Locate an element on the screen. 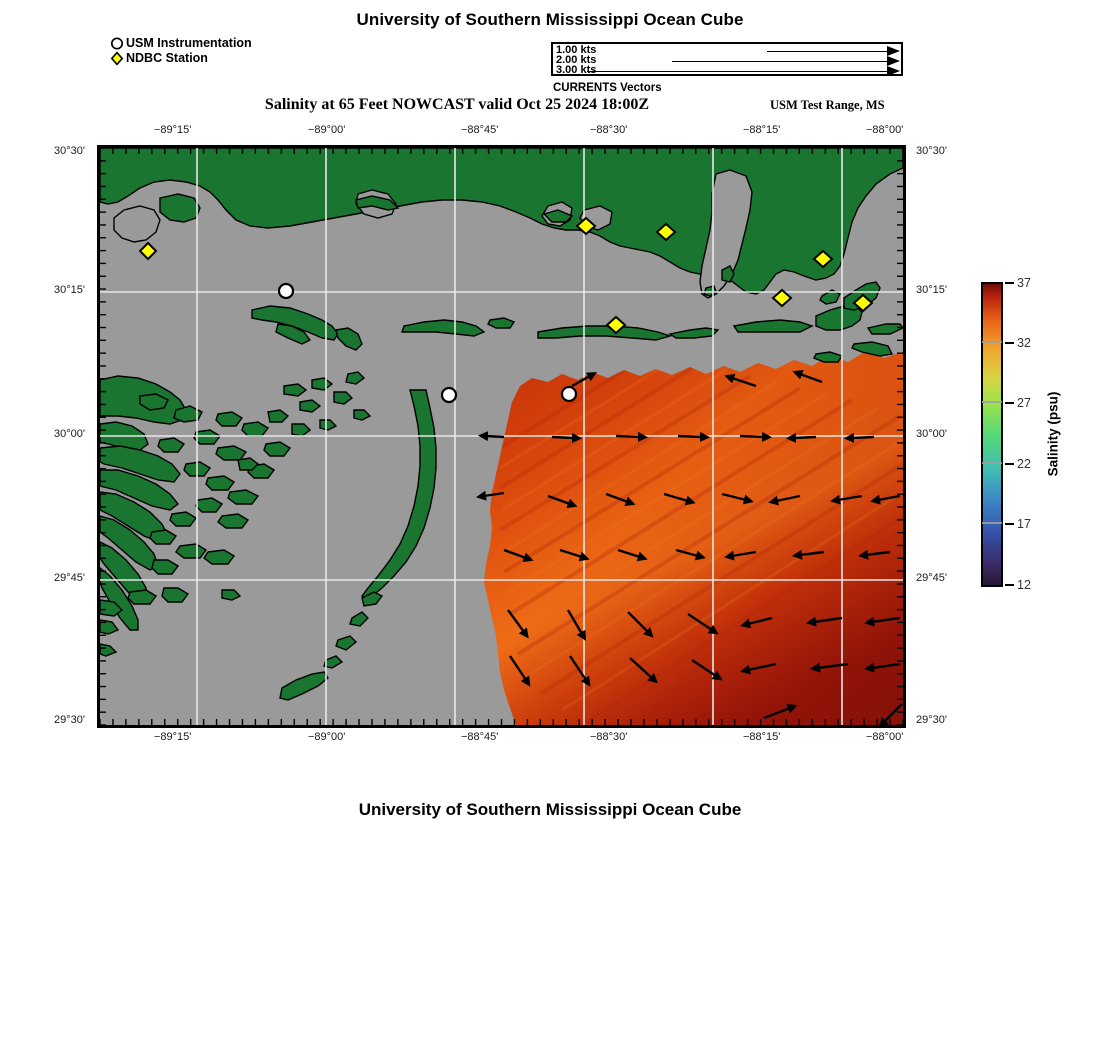 The height and width of the screenshot is (1050, 1100). lat-tick-label-left-4: 29°30' is located at coordinates (69, 720).